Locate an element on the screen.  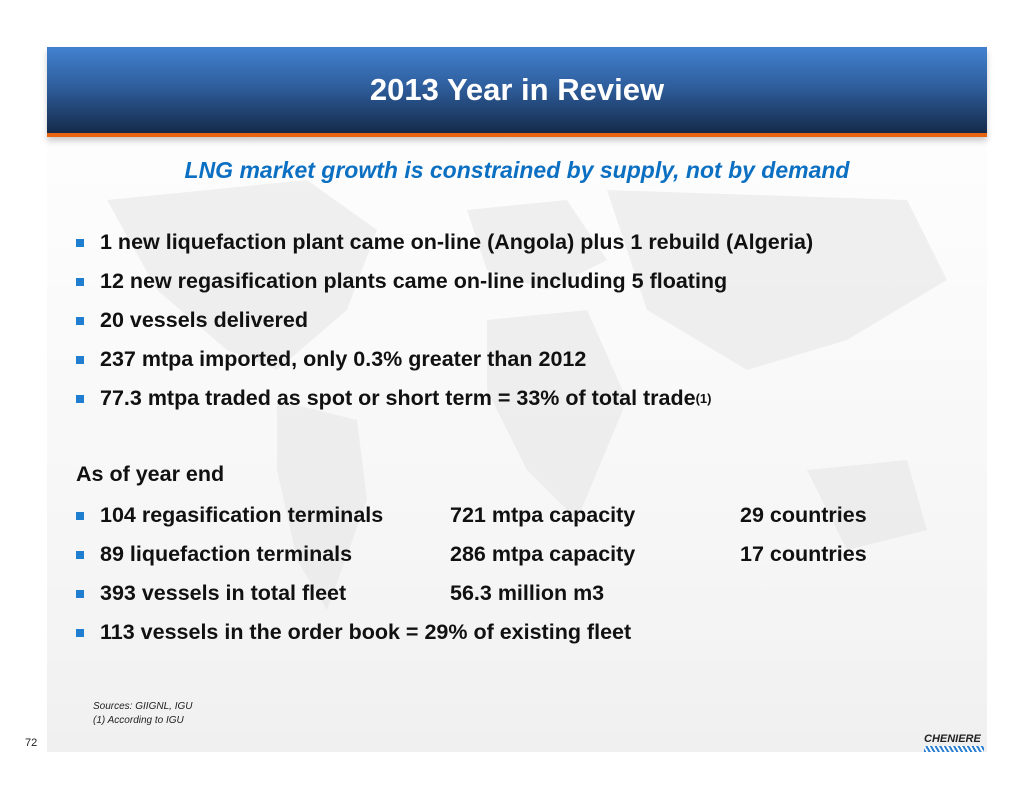
item-countries: 17 countries is located at coordinates (803, 554).